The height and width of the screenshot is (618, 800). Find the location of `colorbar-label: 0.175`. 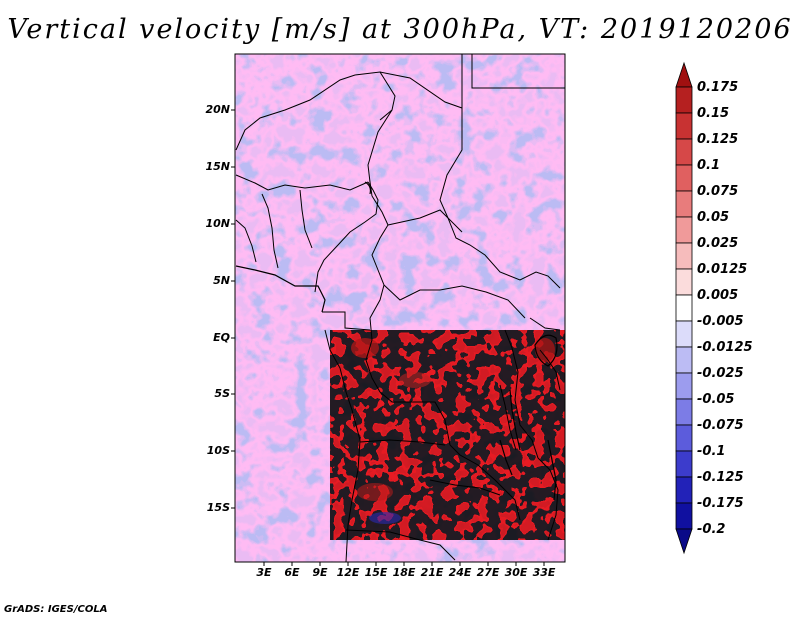

colorbar-label: 0.175 is located at coordinates (718, 87).